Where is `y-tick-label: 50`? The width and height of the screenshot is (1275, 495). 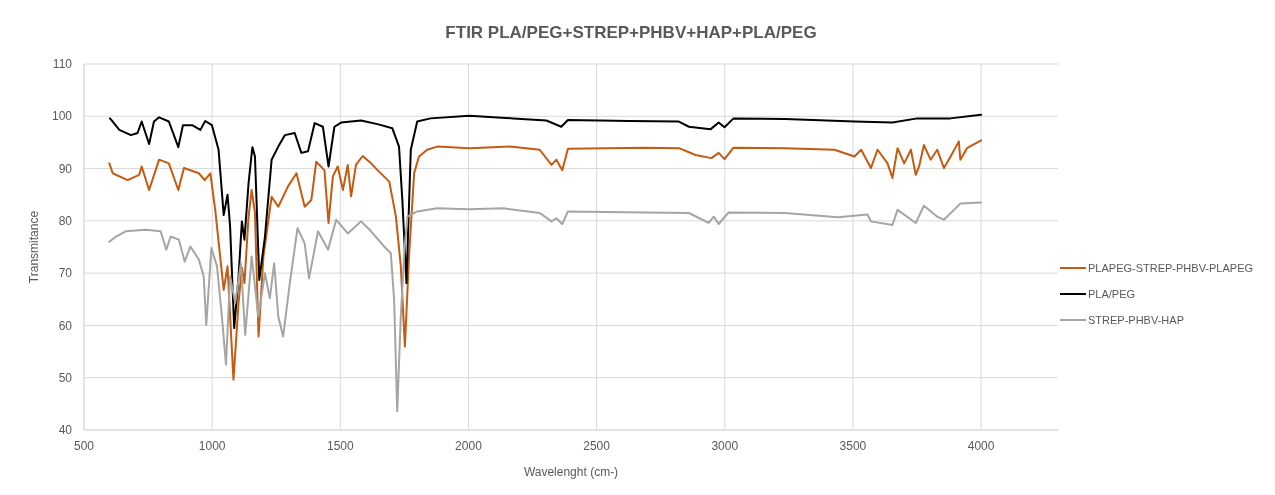
y-tick-label: 50 is located at coordinates (65, 377).